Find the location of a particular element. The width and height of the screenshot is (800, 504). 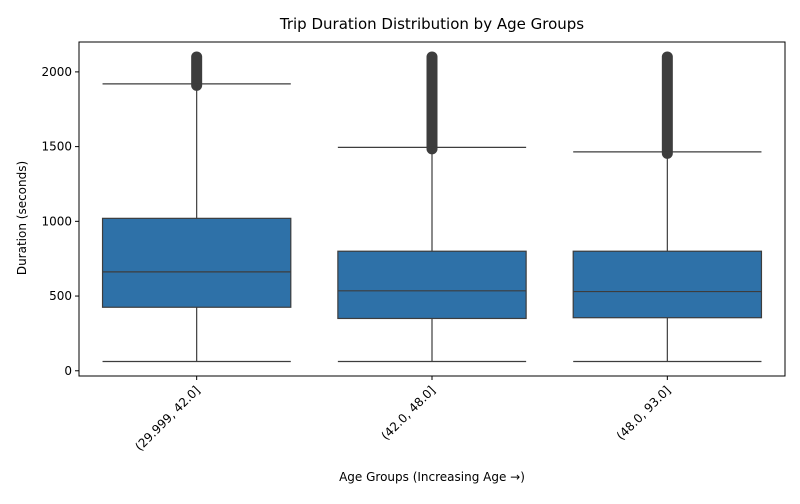

y-tick-label: 0 is located at coordinates (68, 371).